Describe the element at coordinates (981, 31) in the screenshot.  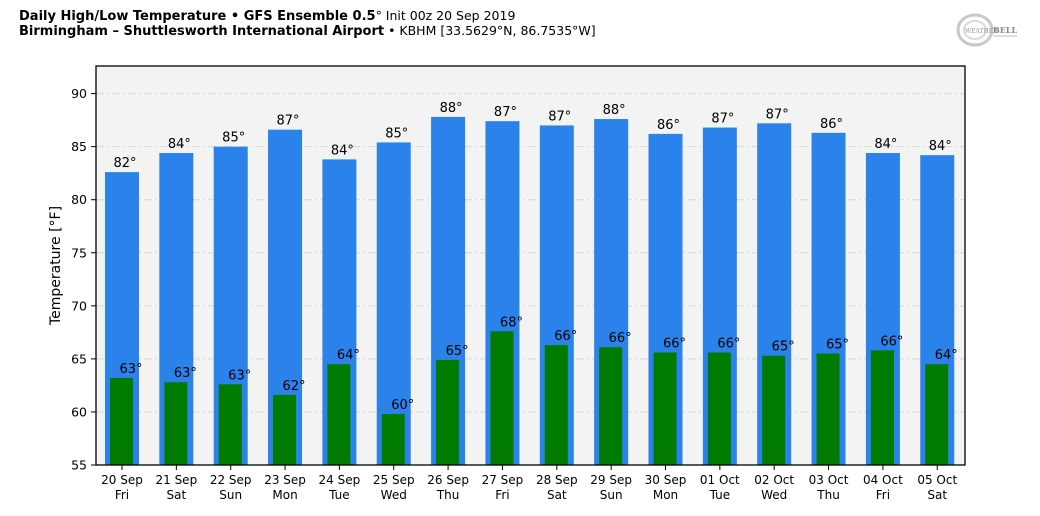
I see `svg-text: WEATHER` at that location.